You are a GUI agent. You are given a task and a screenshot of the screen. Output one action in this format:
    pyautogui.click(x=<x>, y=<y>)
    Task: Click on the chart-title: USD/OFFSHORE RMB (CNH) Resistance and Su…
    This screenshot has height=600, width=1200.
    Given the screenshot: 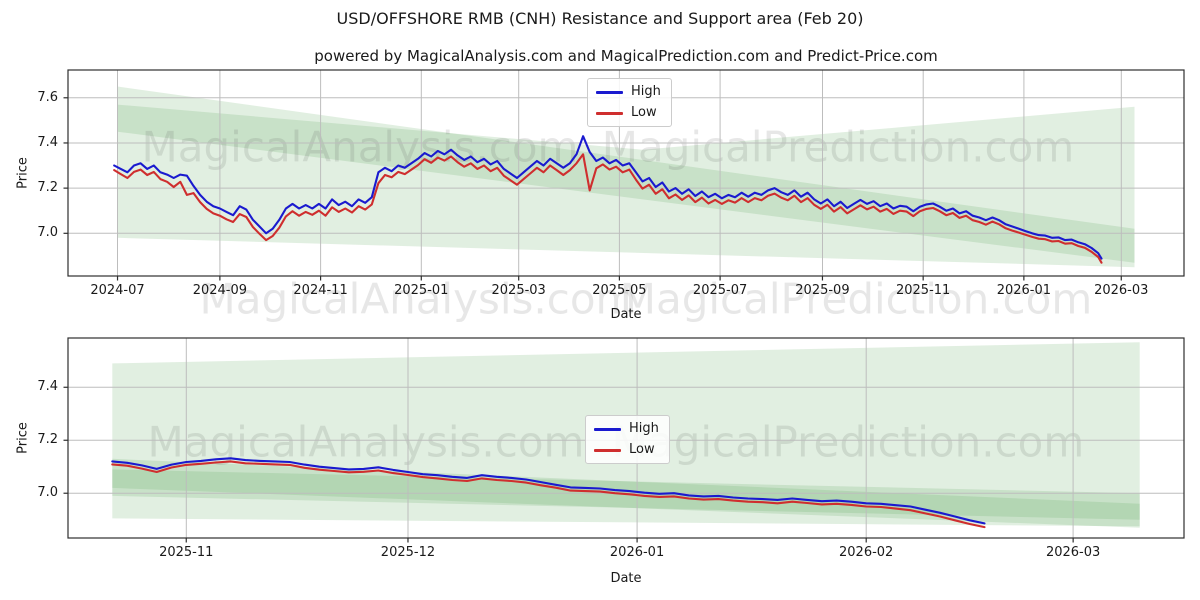 What is the action you would take?
    pyautogui.click(x=600, y=18)
    